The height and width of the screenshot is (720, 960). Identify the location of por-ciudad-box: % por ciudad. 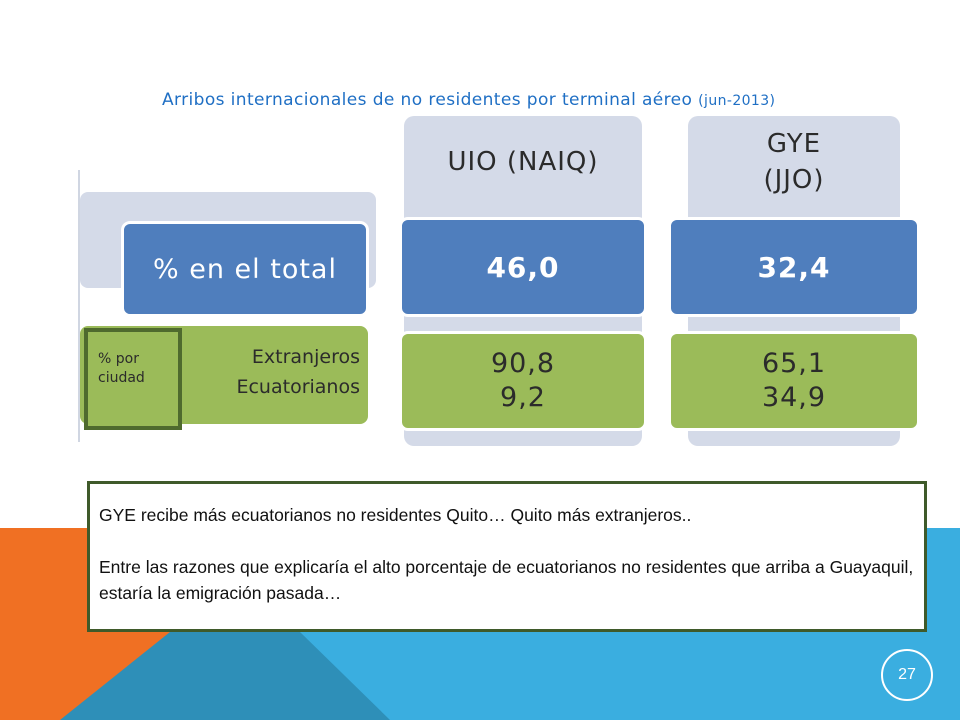
(133, 379).